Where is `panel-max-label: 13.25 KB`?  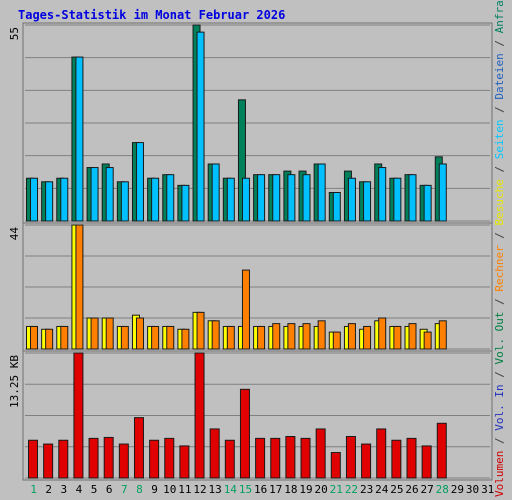
panel-max-label: 13.25 KB is located at coordinates (14, 381).